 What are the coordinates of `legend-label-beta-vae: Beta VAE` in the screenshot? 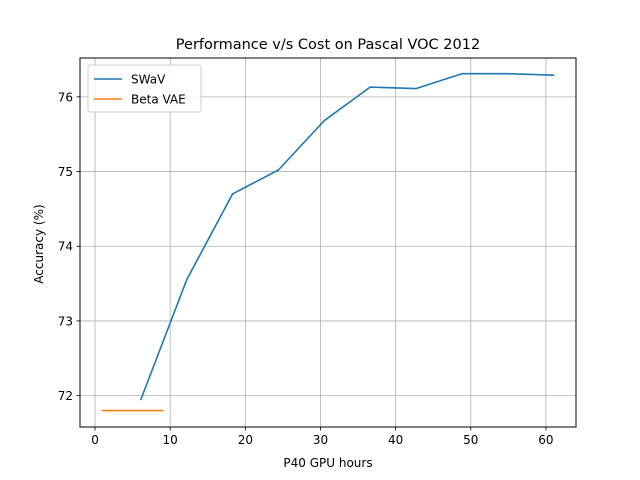 It's located at (158, 100).